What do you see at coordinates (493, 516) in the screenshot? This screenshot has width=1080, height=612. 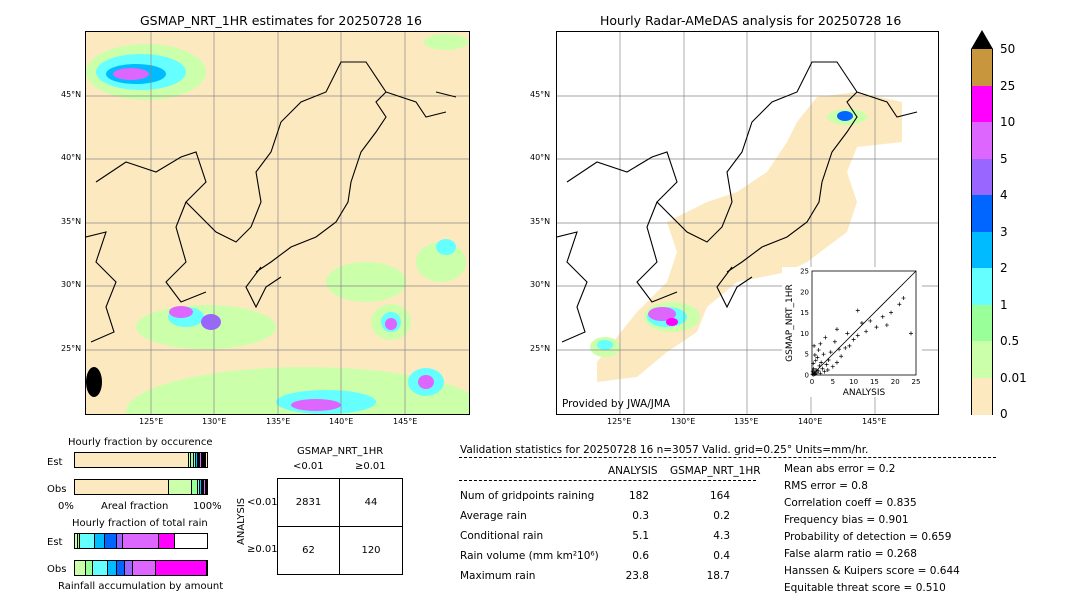 I see `stat-label: Average rain` at bounding box center [493, 516].